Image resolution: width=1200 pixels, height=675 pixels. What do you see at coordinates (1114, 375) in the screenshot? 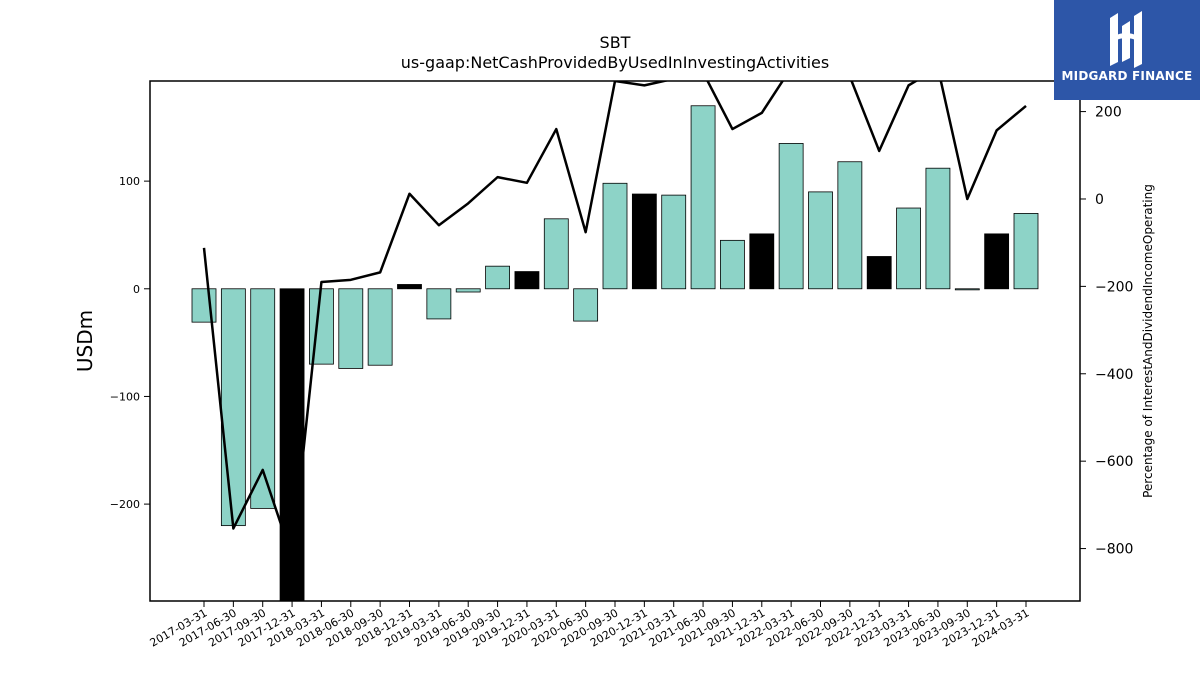
I see `y2-tick-label: −400` at bounding box center [1114, 375].